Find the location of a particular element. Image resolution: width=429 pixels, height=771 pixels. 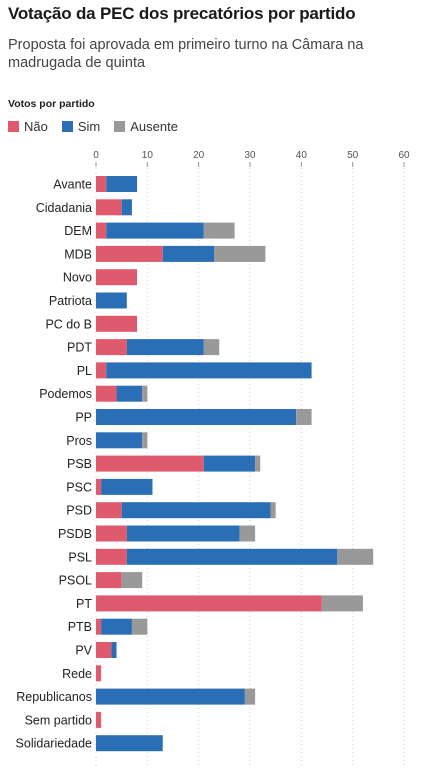

legend-label-sim: Sim is located at coordinates (89, 126).